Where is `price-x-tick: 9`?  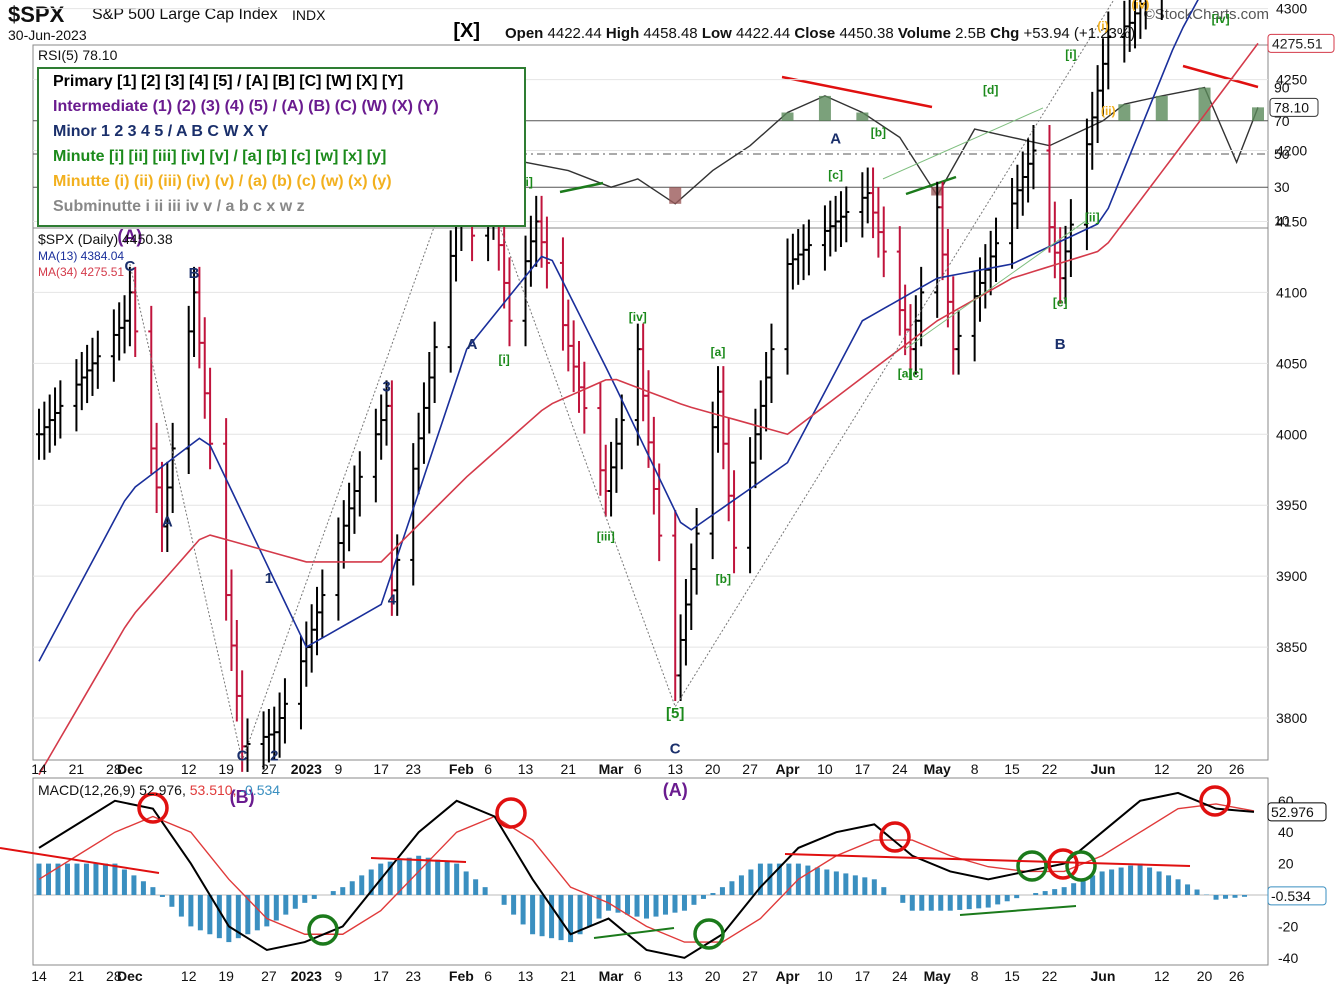 price-x-tick: 9 is located at coordinates (339, 769).